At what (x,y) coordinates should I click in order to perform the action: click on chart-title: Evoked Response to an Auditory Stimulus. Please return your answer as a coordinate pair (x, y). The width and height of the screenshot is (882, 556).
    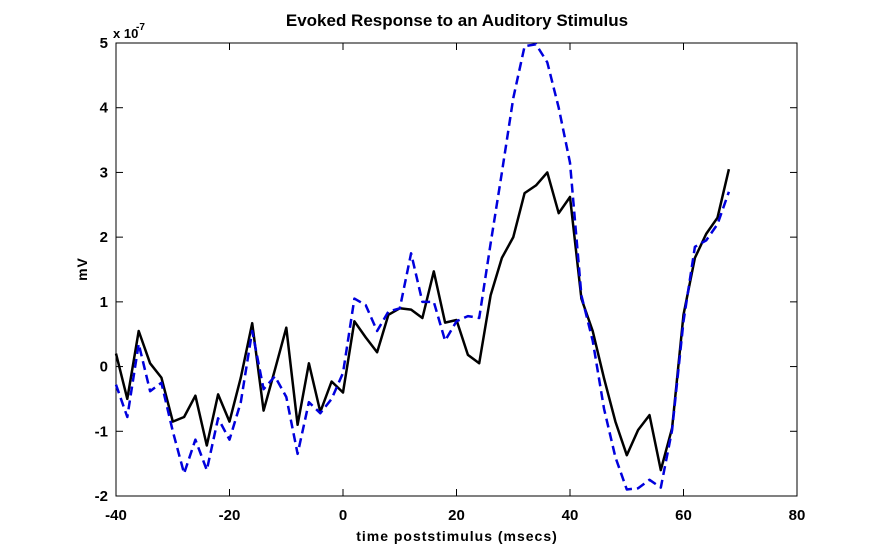
    Looking at the image, I should click on (457, 20).